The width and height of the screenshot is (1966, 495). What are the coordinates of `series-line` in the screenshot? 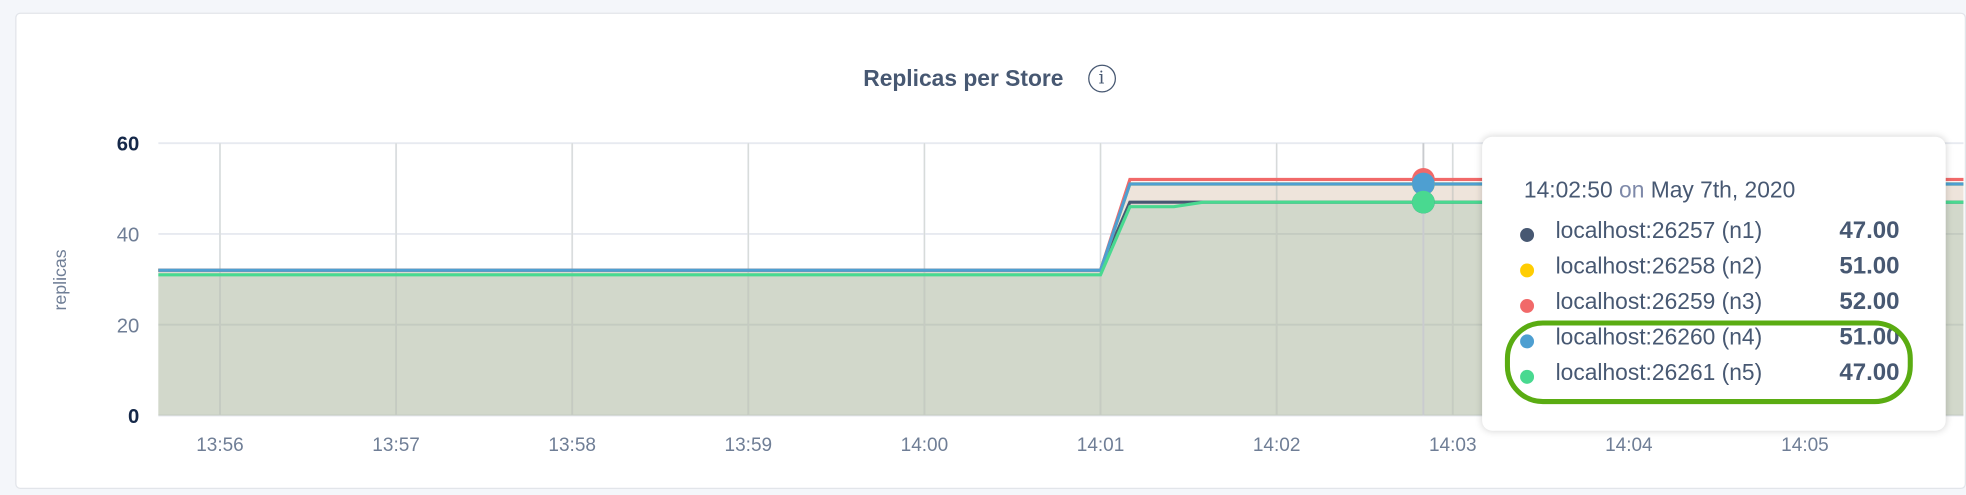 It's located at (1061, 238).